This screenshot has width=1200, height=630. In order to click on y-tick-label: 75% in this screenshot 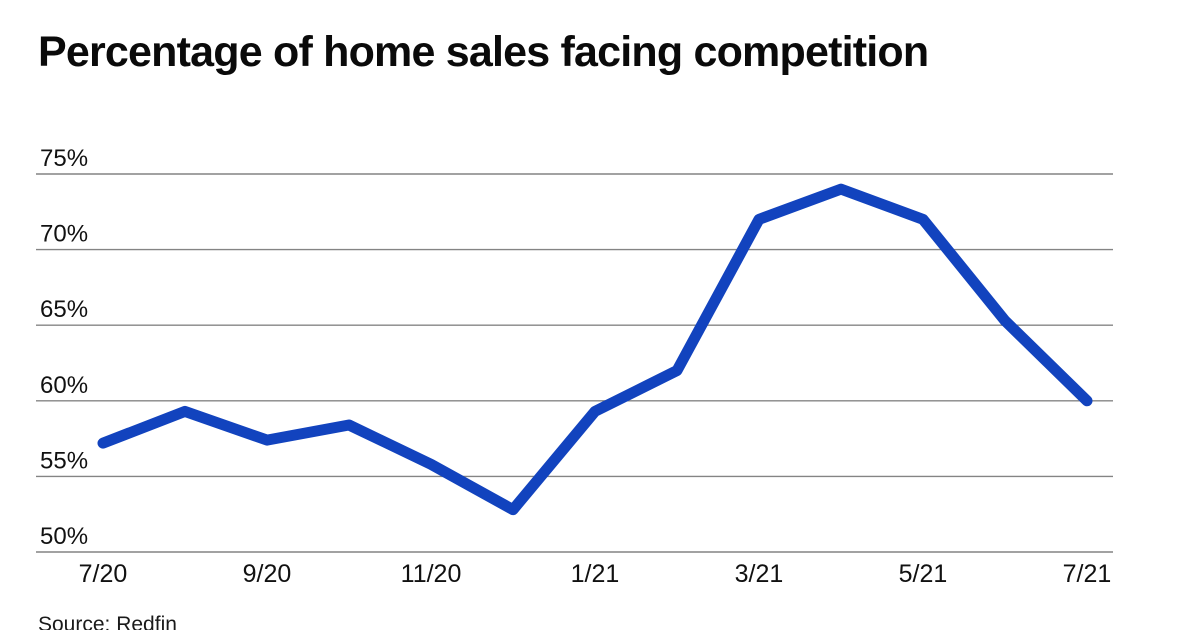, I will do `click(64, 158)`.